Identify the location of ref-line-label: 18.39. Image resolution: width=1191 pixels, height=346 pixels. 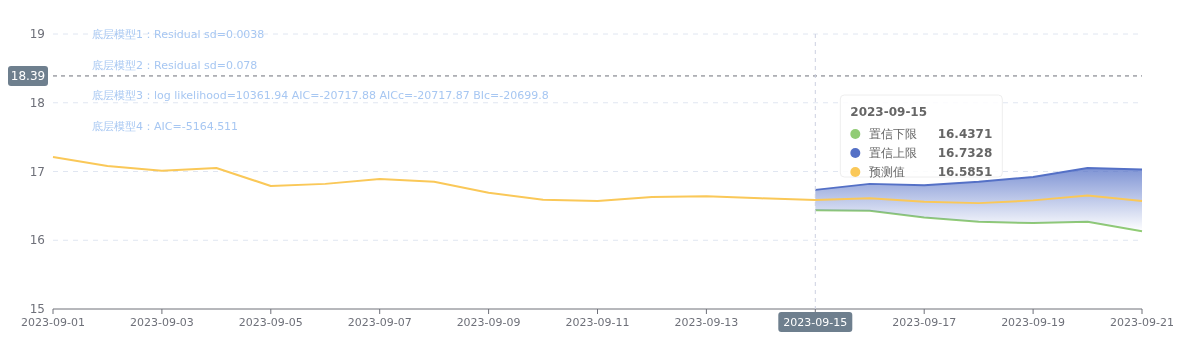
(28, 75).